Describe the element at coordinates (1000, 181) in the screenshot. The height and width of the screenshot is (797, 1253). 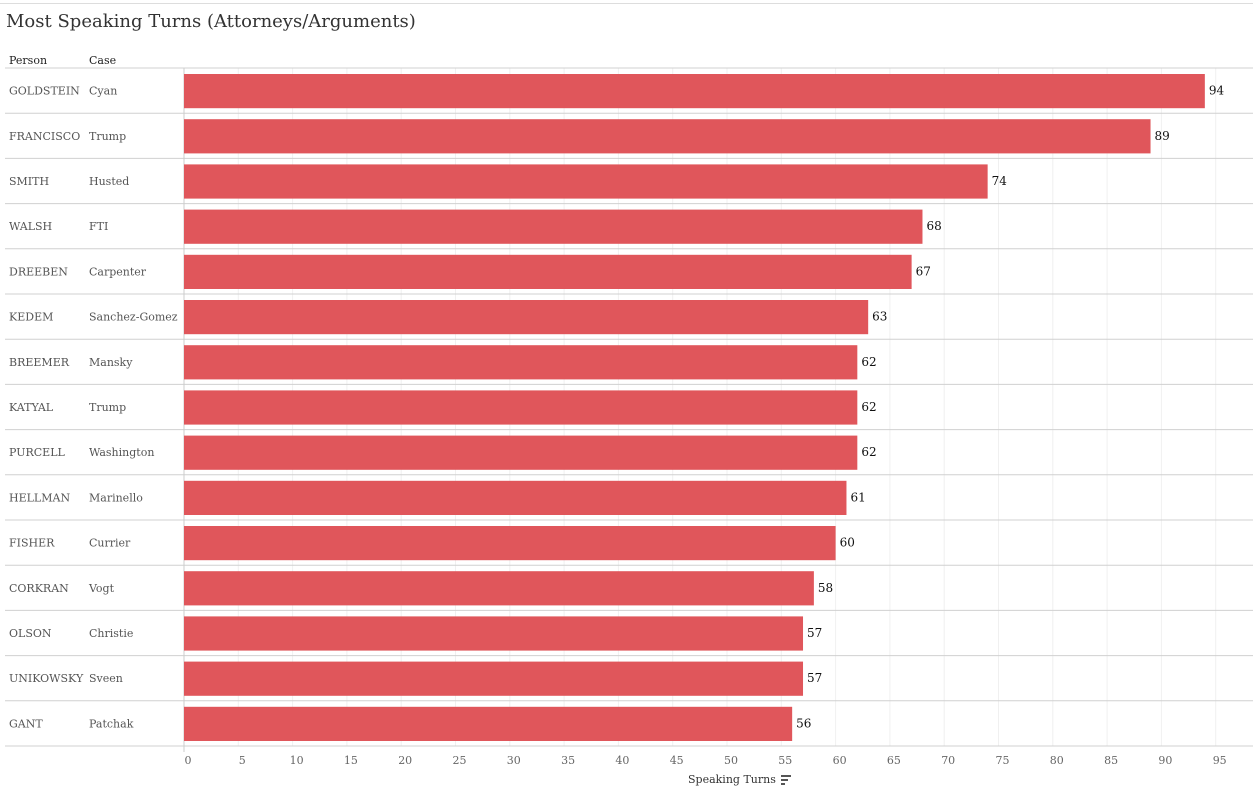
I see `value-label: 74` at that location.